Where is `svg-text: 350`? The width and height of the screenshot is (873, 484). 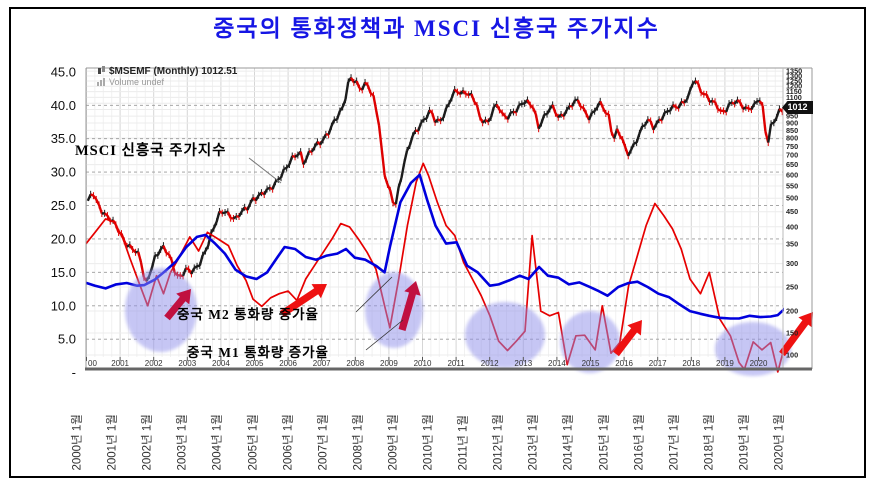
svg-text: 350 is located at coordinates (792, 243).